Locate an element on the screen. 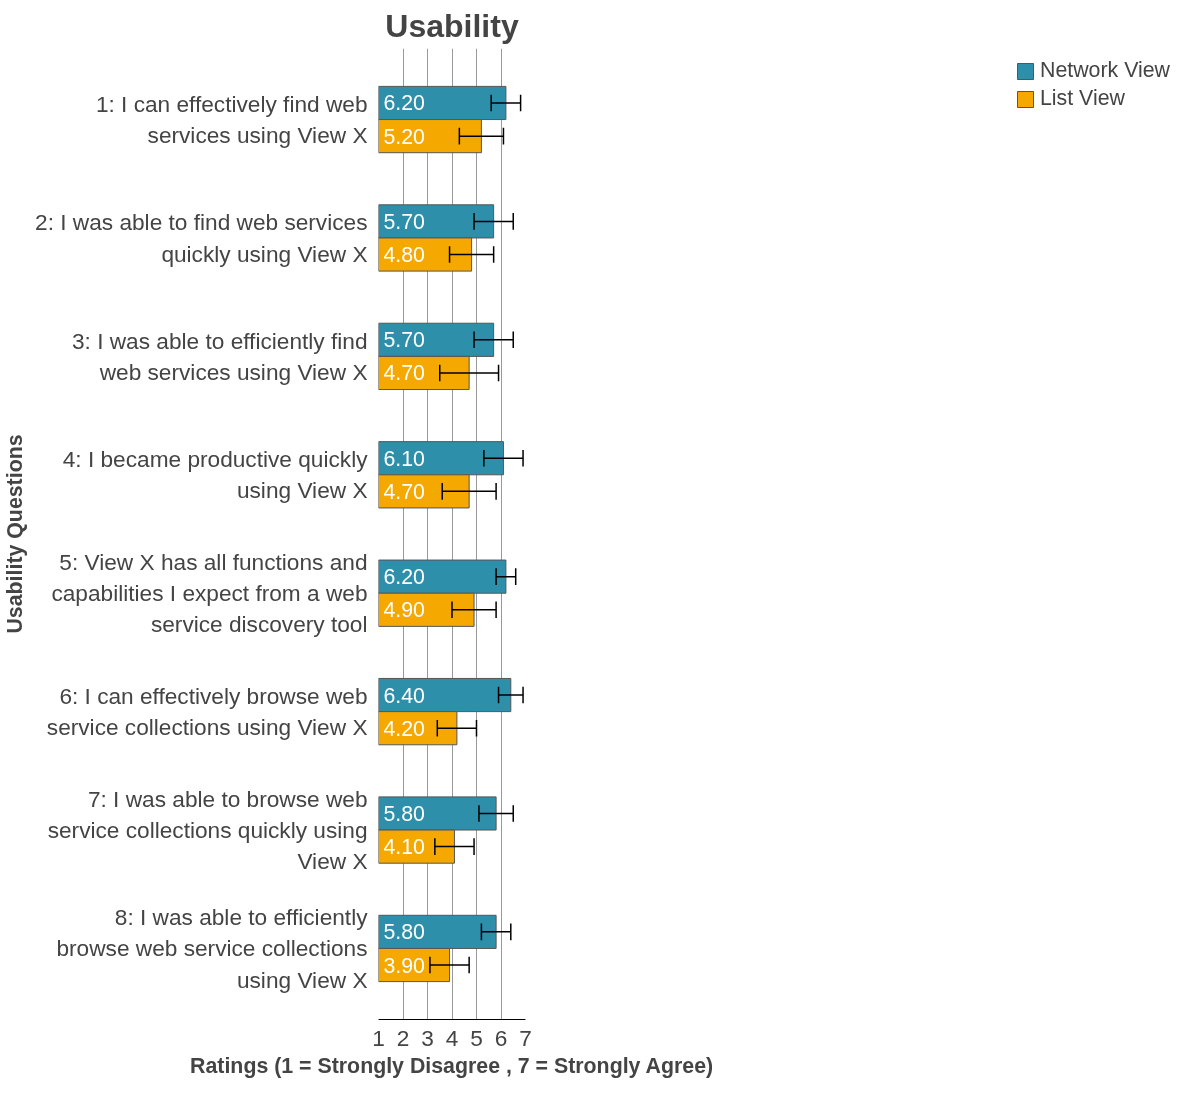 The height and width of the screenshot is (1100, 1200). x-tick-label: 7 is located at coordinates (525, 1037).